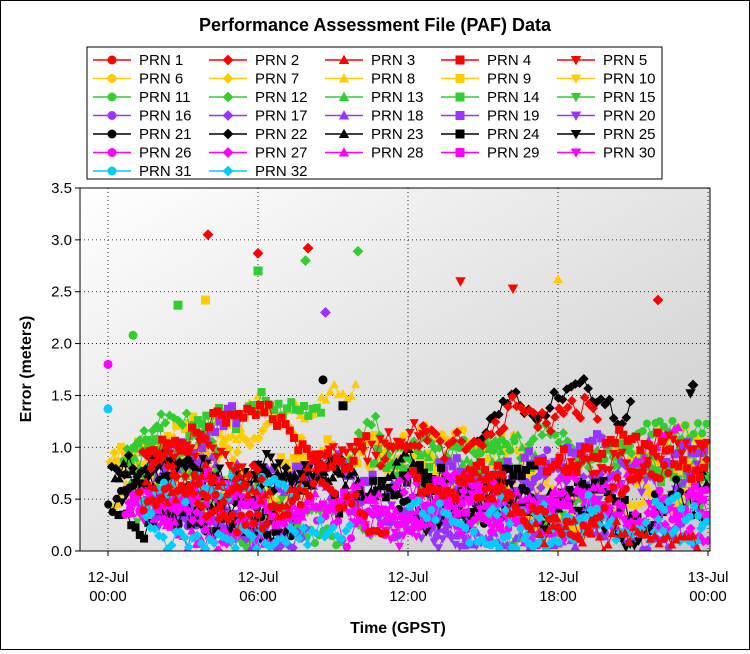  What do you see at coordinates (61, 188) in the screenshot?
I see `y-tick-label: 3.5` at bounding box center [61, 188].